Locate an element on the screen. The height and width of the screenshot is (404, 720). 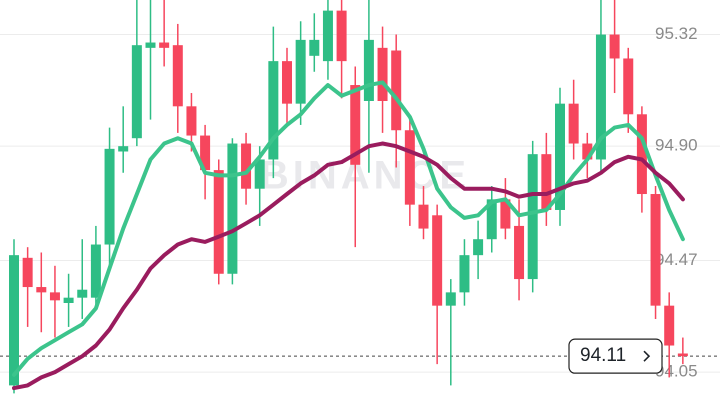
badge-box is located at coordinates (615, 356).